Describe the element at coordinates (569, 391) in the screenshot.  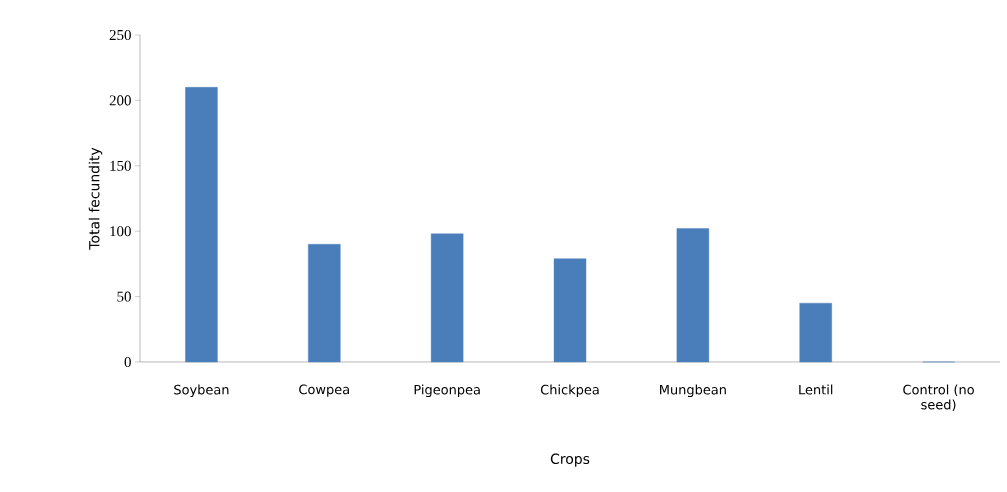
I see `x-tick-label: Chickpea` at that location.